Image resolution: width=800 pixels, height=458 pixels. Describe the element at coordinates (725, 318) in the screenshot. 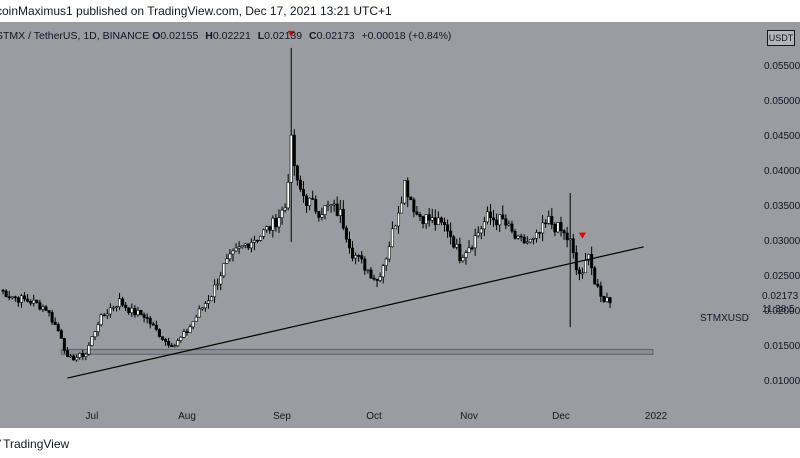

I see `ticker-label: STMXUSDT` at that location.